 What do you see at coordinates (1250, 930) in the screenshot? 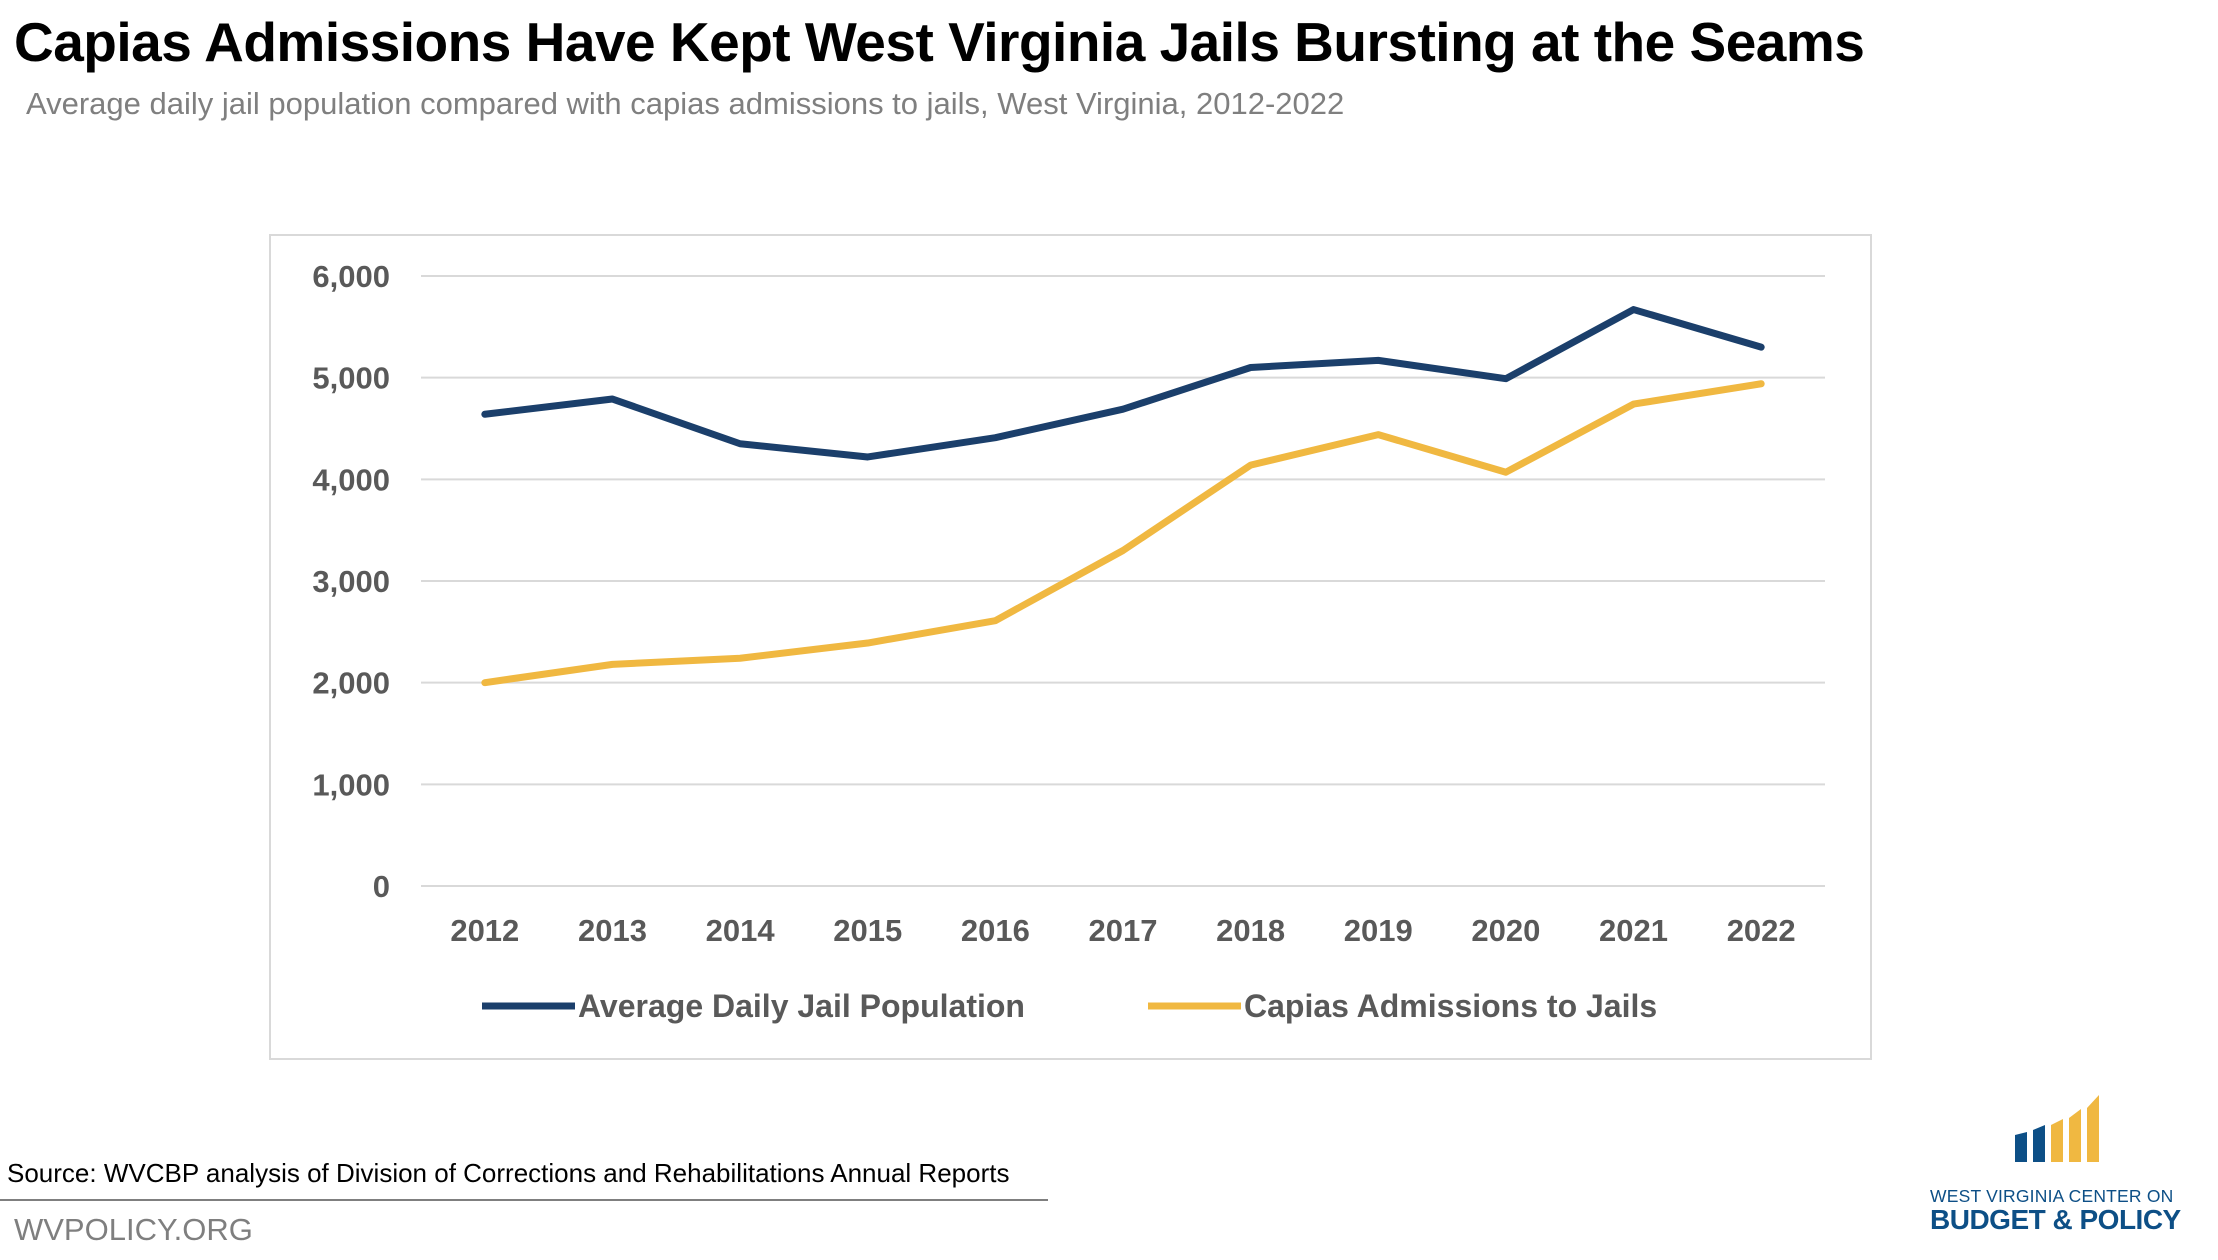
I see `x-tick-label: 2018` at bounding box center [1250, 930].